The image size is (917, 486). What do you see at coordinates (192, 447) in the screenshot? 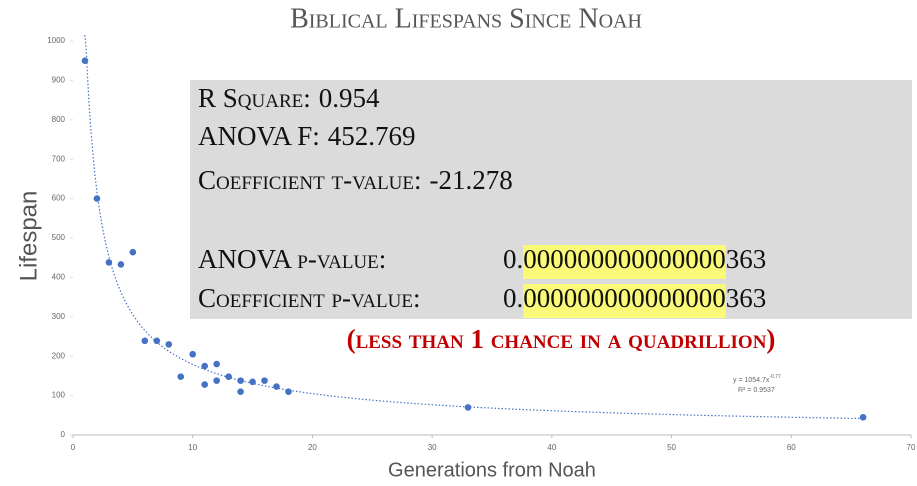
I see `x-tick-label: 10` at bounding box center [192, 447].